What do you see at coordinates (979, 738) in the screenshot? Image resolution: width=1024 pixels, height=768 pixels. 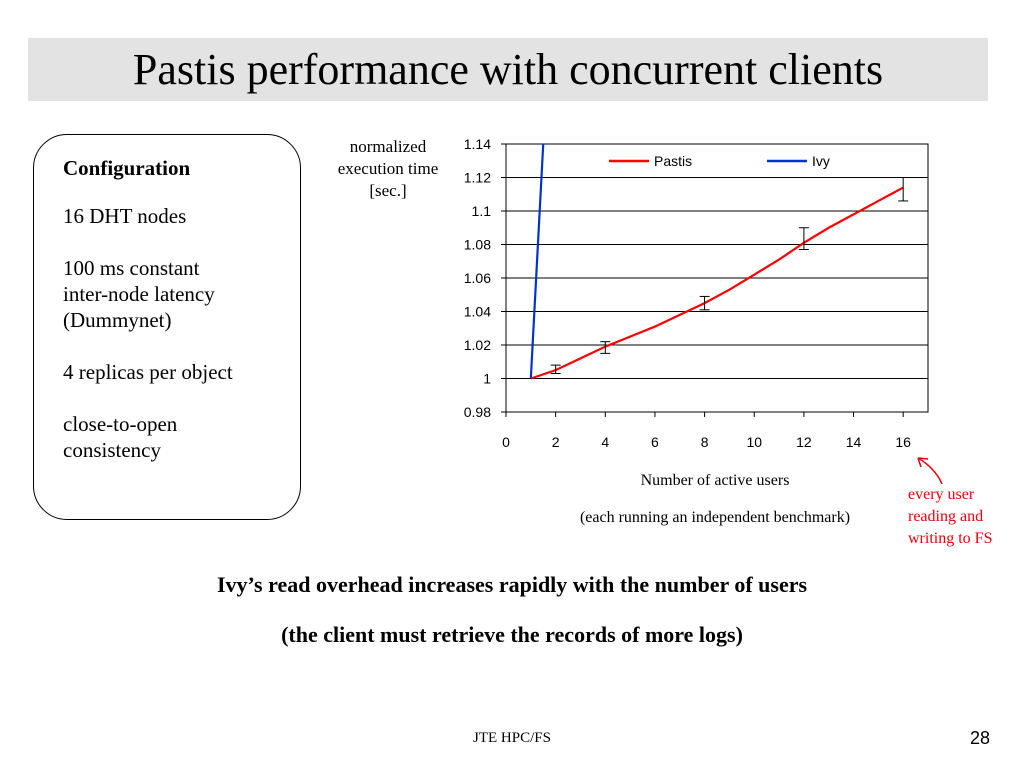 I see `page-number: 28` at bounding box center [979, 738].